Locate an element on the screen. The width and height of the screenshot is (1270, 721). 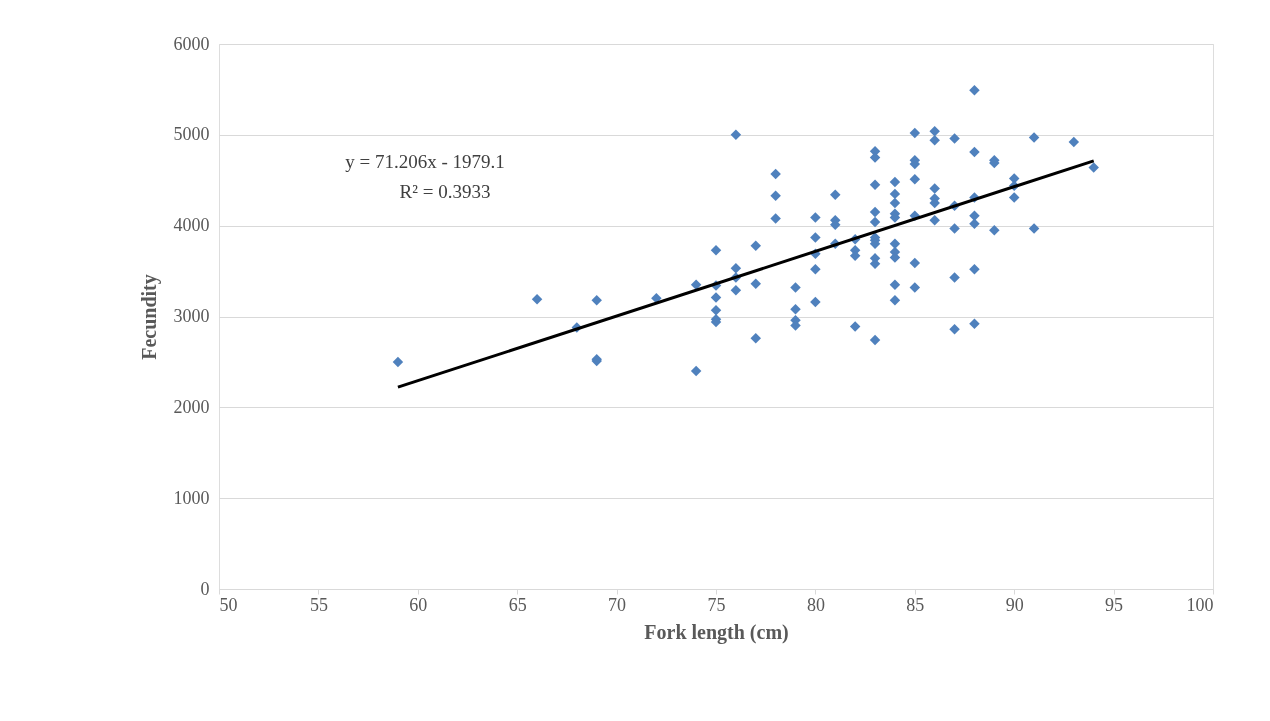
y-tick-label: 6000 is located at coordinates (191, 43).